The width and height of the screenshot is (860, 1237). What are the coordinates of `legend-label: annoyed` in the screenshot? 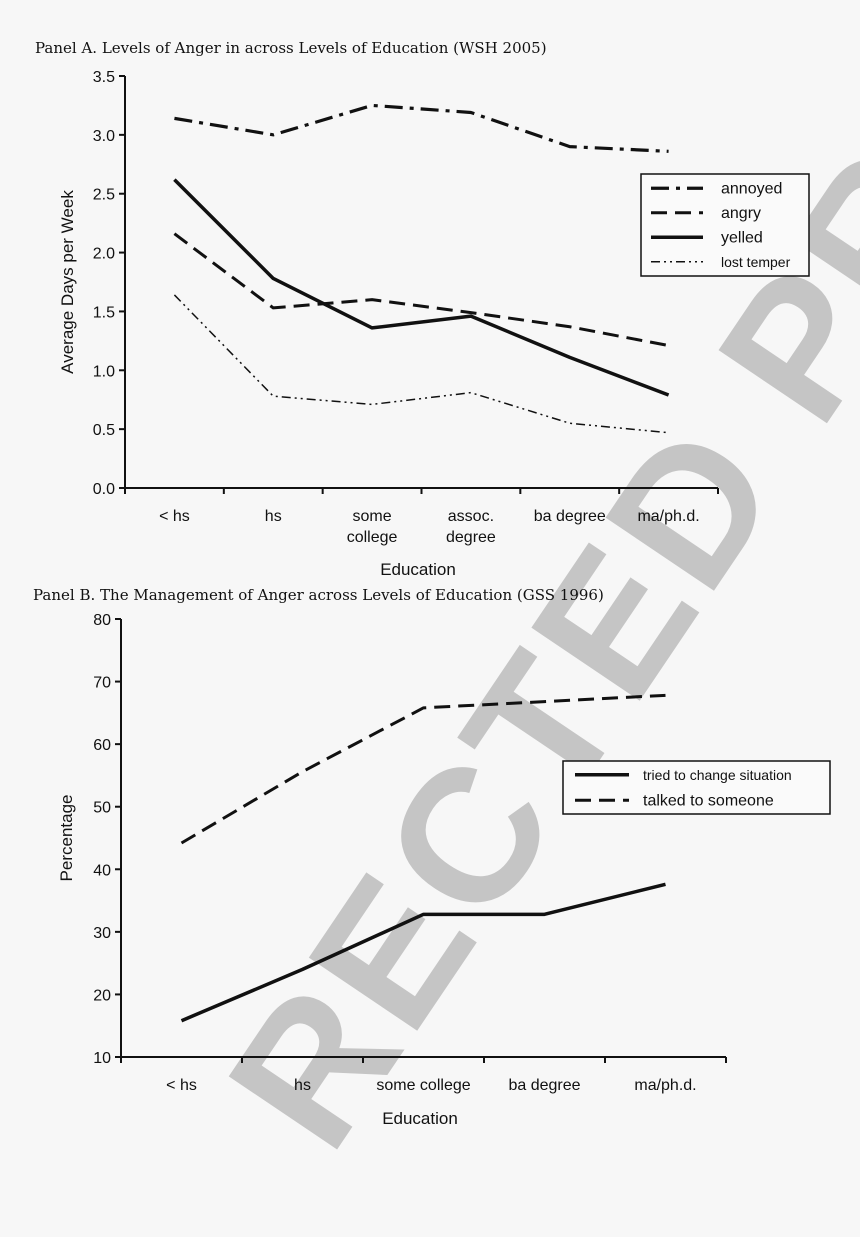 It's located at (751, 188).